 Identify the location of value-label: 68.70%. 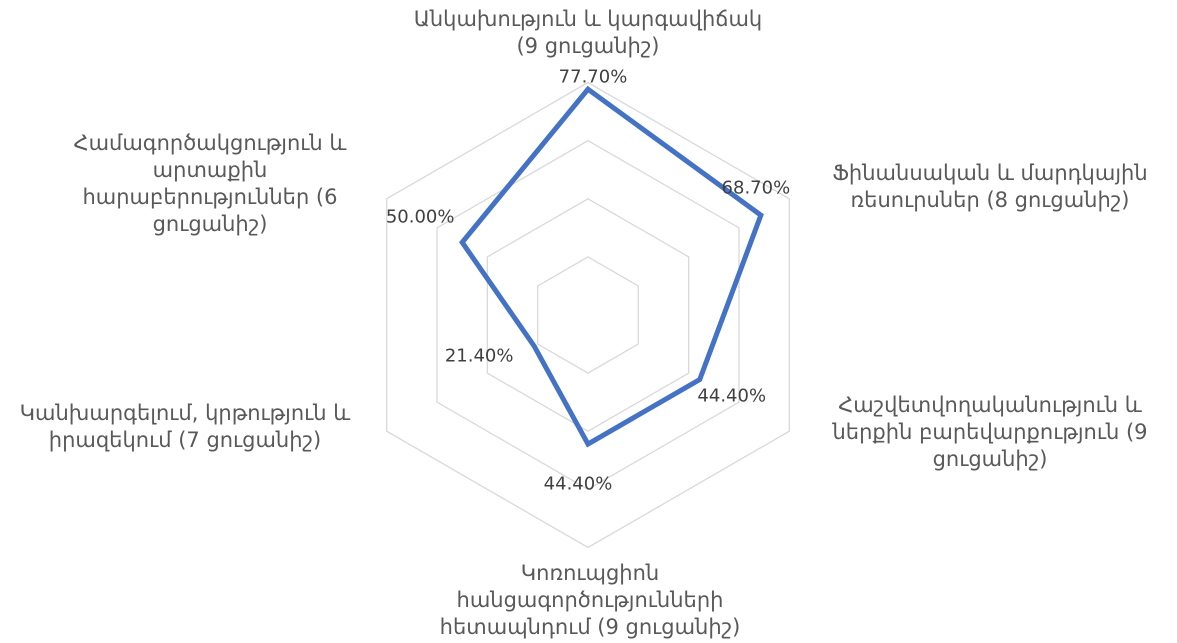
(756, 188).